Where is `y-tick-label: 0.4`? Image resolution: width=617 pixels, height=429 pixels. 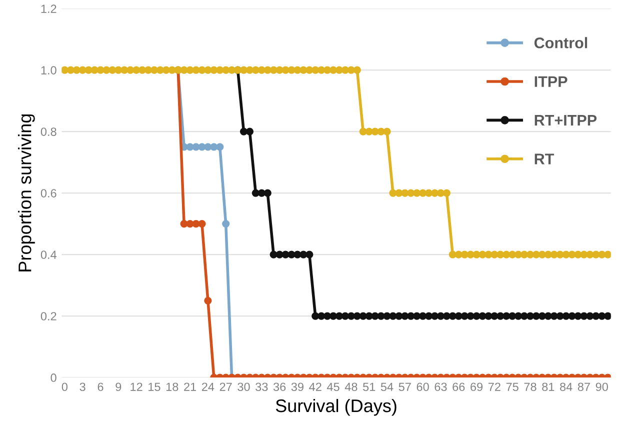
y-tick-label: 0.4 is located at coordinates (48, 254).